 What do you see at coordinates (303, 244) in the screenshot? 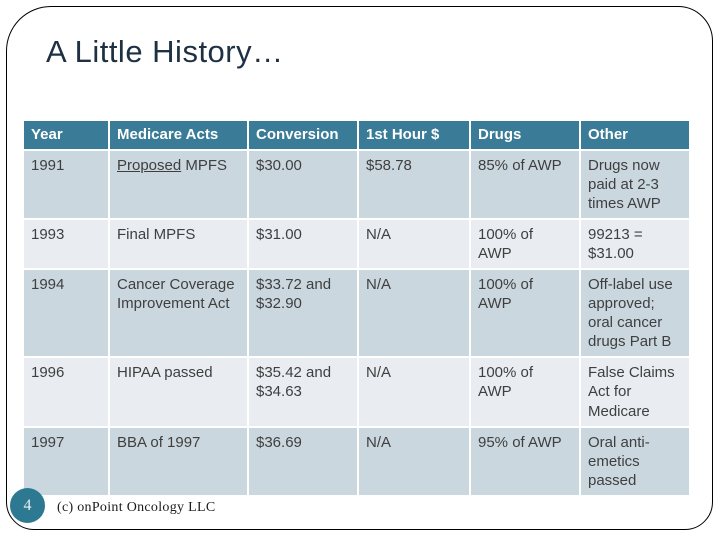
I see `cell-conversion: $31.00` at bounding box center [303, 244].